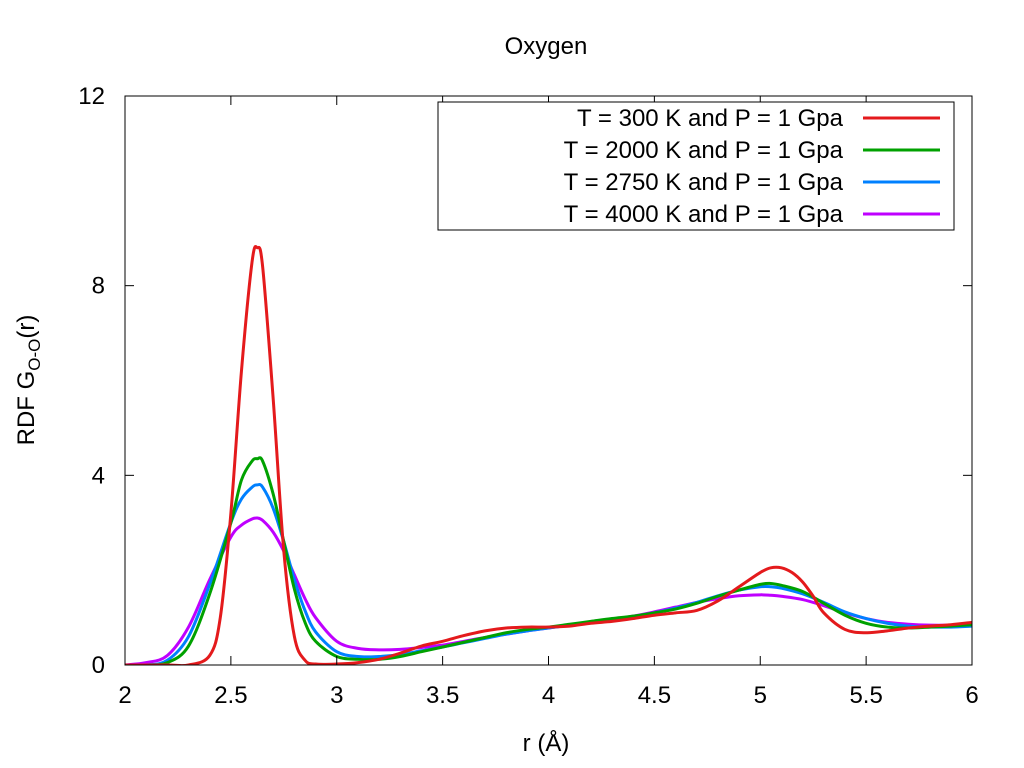 The image size is (1024, 768). What do you see at coordinates (704, 182) in the screenshot?
I see `legend-label: T = 2750 K and P = 1 Gpa` at bounding box center [704, 182].